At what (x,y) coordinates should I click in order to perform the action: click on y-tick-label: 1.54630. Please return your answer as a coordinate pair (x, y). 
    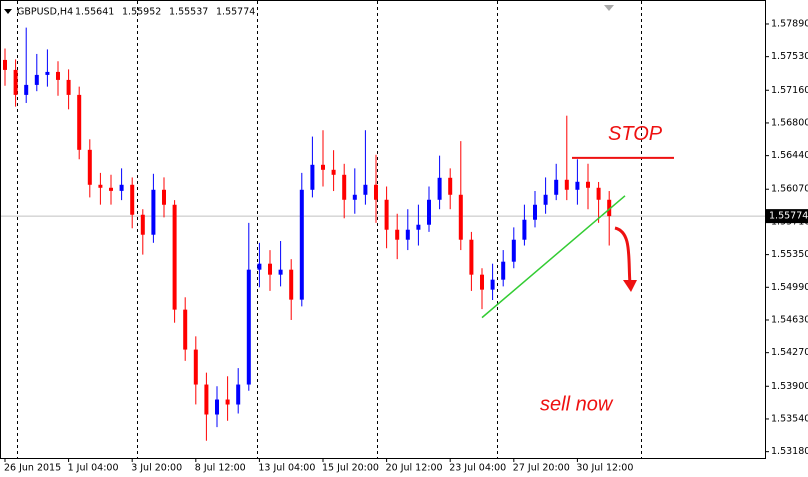
    Looking at the image, I should click on (789, 319).